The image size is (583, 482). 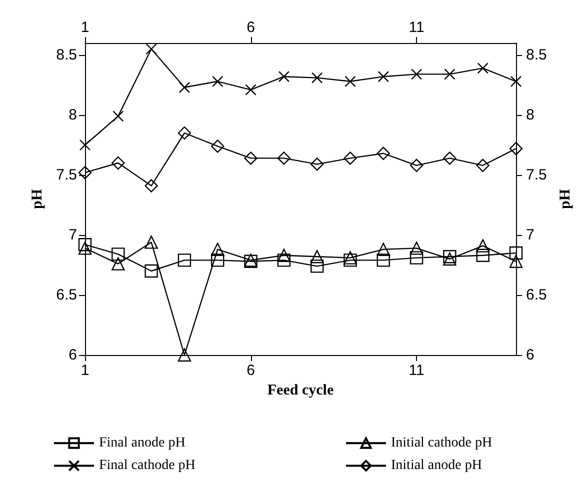 What do you see at coordinates (85, 370) in the screenshot?
I see `x-tick-label: 1` at bounding box center [85, 370].